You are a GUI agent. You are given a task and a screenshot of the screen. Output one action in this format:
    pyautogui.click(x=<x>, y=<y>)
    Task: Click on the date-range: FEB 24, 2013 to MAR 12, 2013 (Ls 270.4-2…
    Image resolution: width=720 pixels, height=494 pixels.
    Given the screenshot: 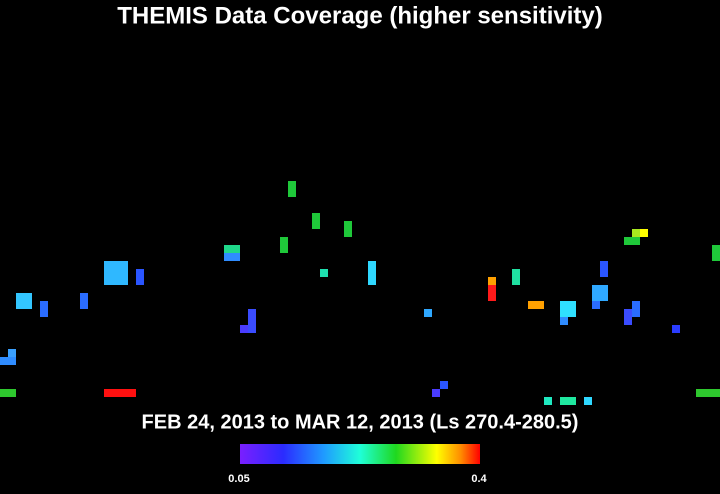 What is the action you would take?
    pyautogui.click(x=360, y=422)
    